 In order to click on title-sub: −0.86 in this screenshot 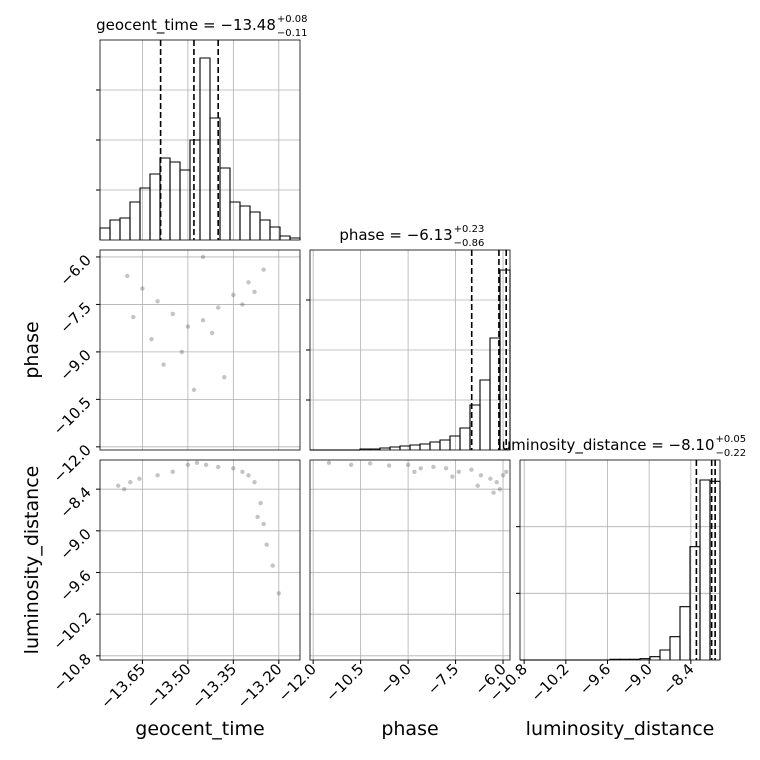, I will do `click(469, 243)`.